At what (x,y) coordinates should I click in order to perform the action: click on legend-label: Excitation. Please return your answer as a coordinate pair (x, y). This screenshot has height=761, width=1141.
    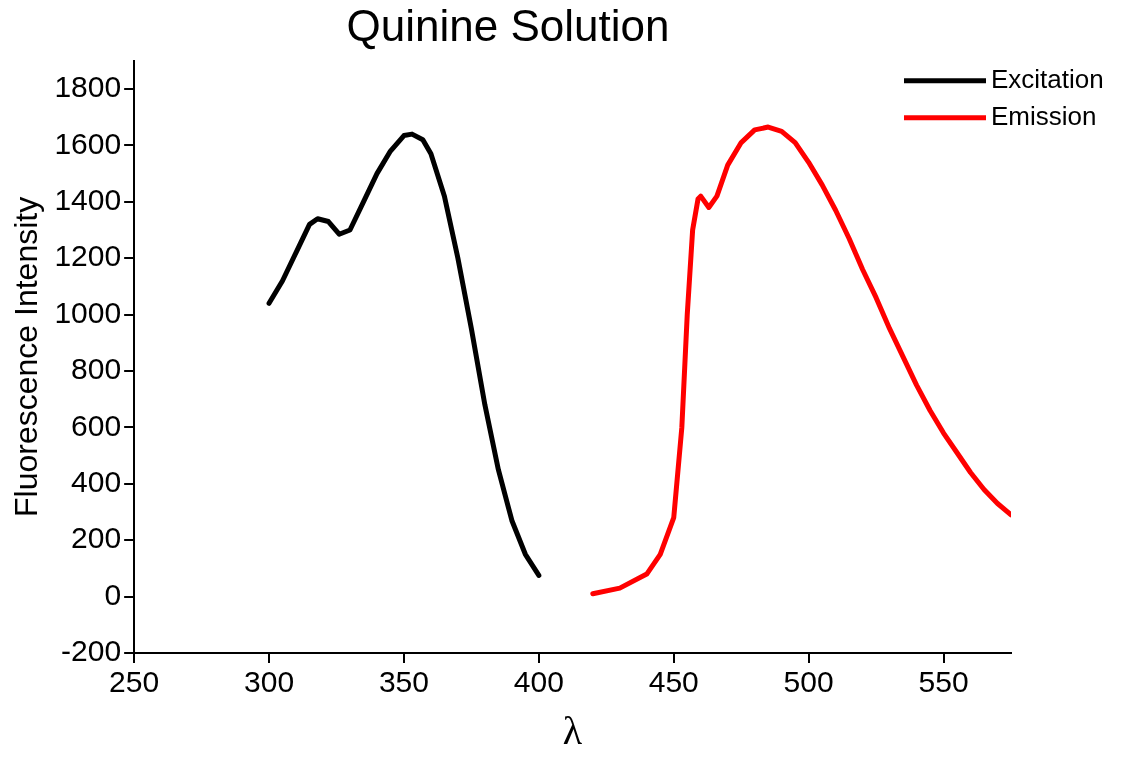
    Looking at the image, I should click on (1047, 78).